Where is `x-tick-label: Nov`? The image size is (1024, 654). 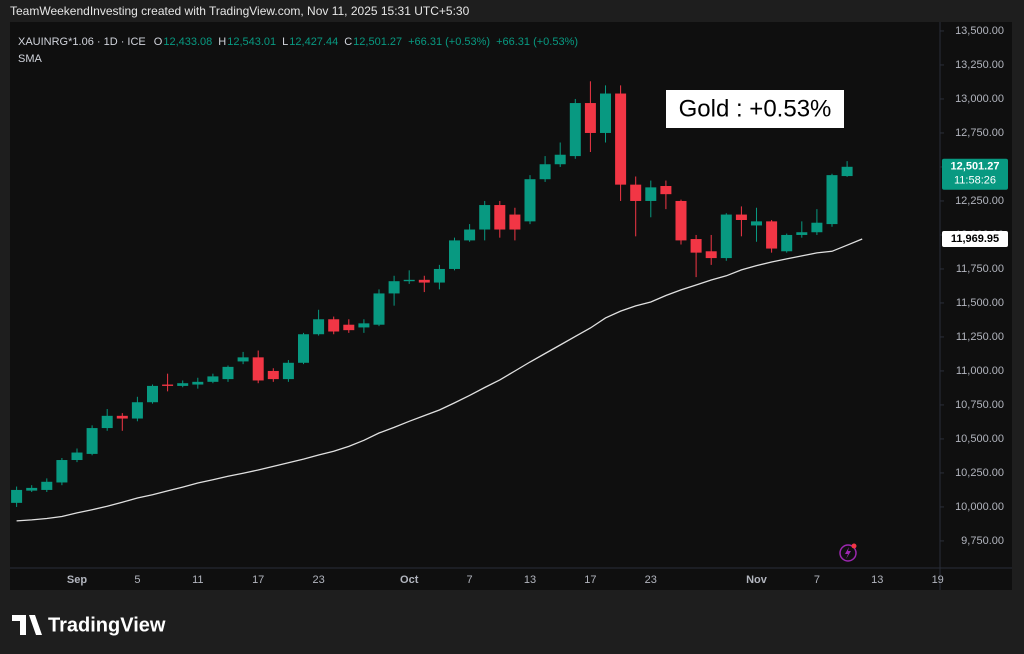
x-tick-label: Nov is located at coordinates (757, 580).